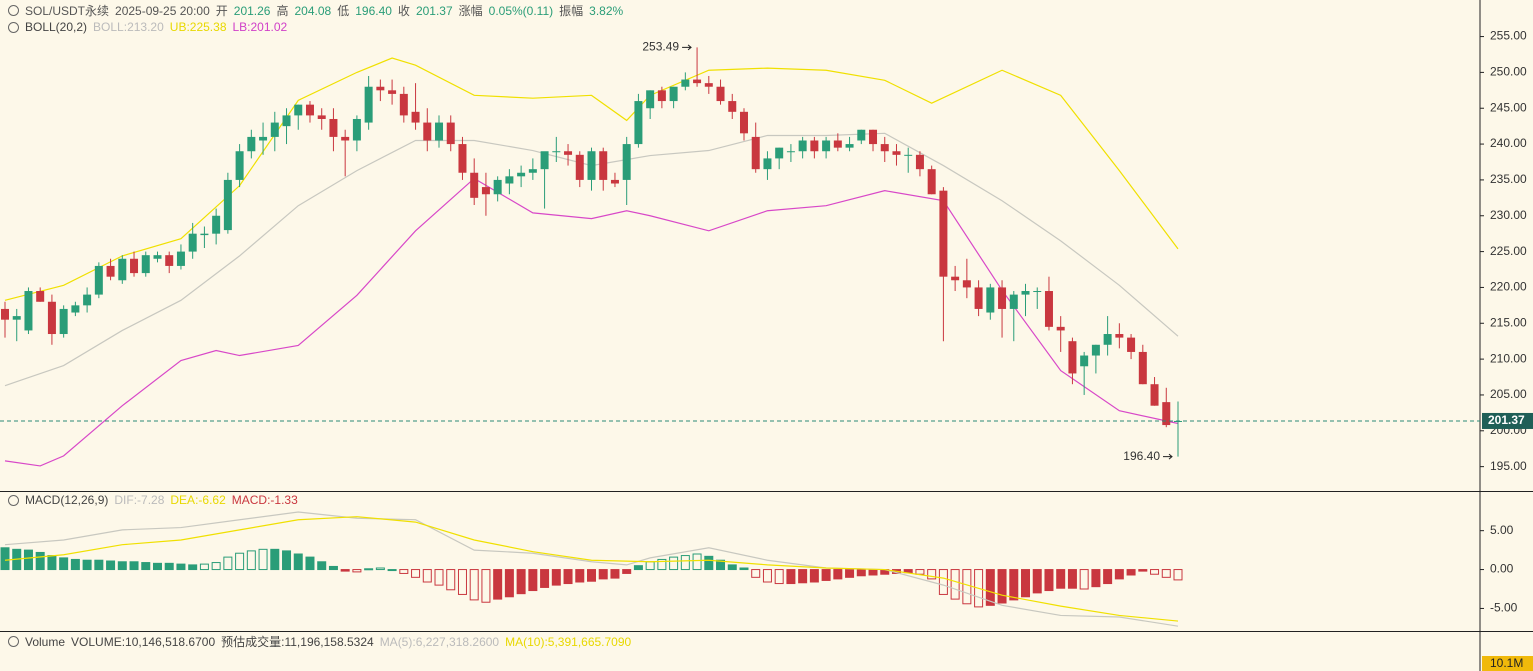 This screenshot has height=671, width=1533. What do you see at coordinates (343, 11) in the screenshot?
I see `legend-text: 低` at bounding box center [343, 11].